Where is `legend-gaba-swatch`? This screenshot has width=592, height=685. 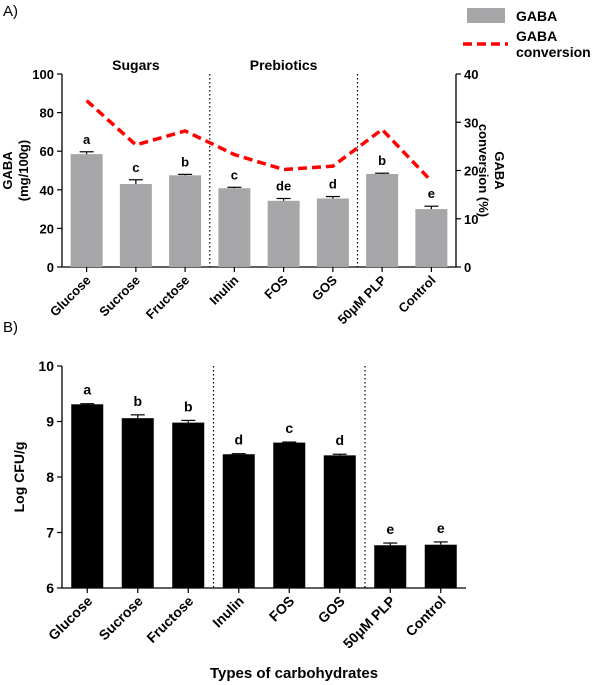
legend-gaba-swatch is located at coordinates (486, 15).